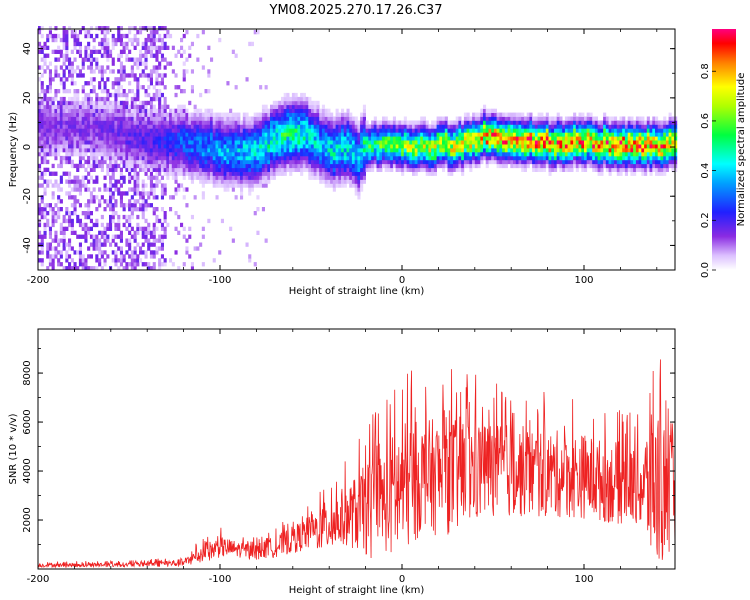 This screenshot has width=750, height=600. I want to click on figure-title: YM08.2025.270.17.26.C37, so click(356, 10).